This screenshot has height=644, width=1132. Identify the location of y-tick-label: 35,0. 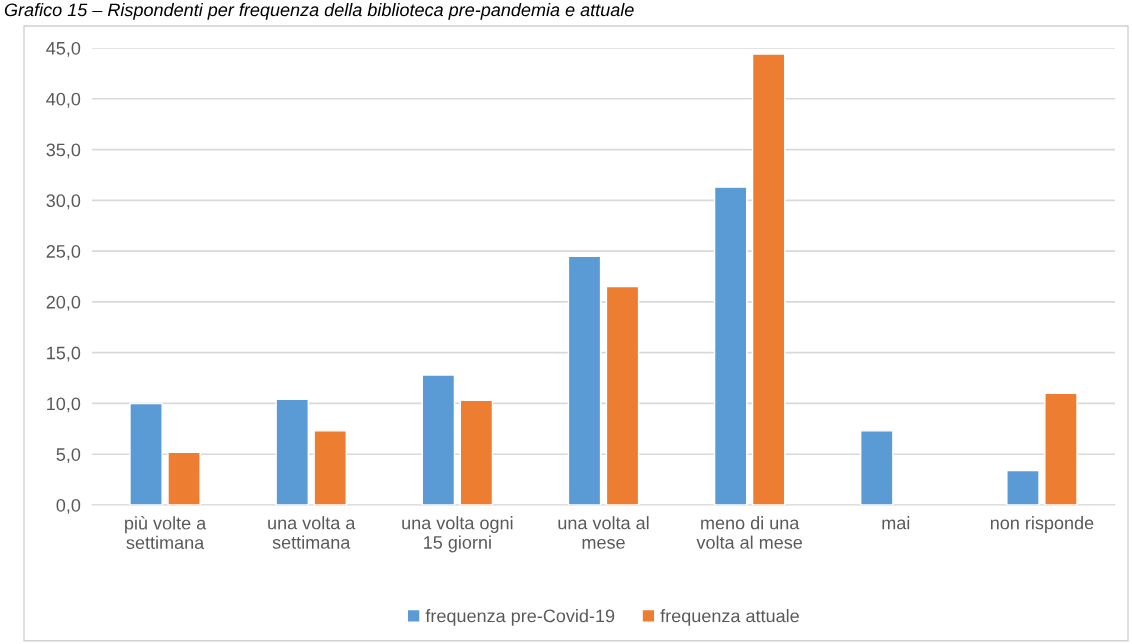
(63, 151).